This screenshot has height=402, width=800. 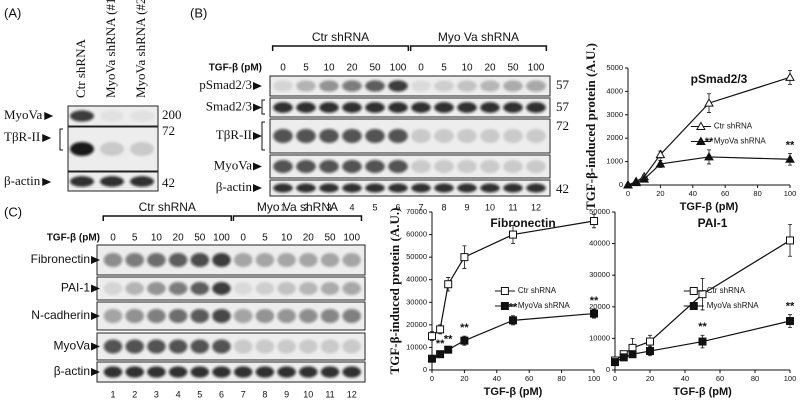 I want to click on row-label: β-actin, so click(x=234, y=186).